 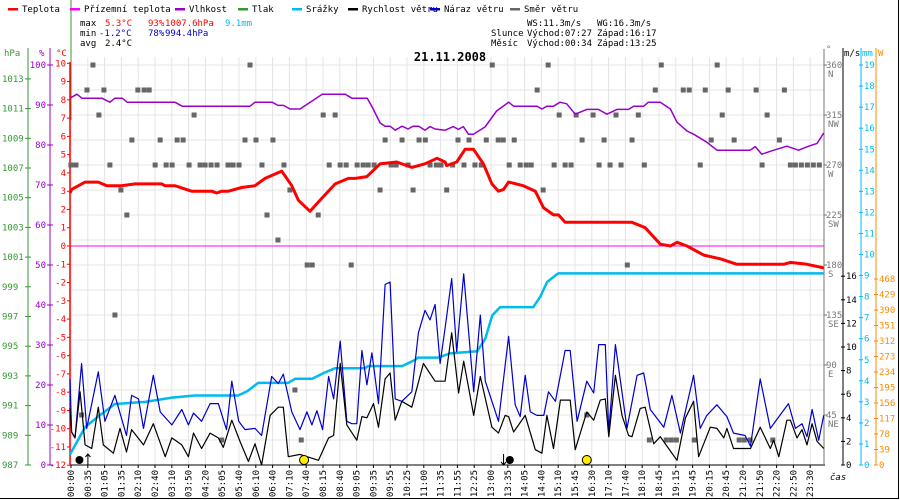 I want to click on humidity-axis-unit: %, so click(x=42, y=54).